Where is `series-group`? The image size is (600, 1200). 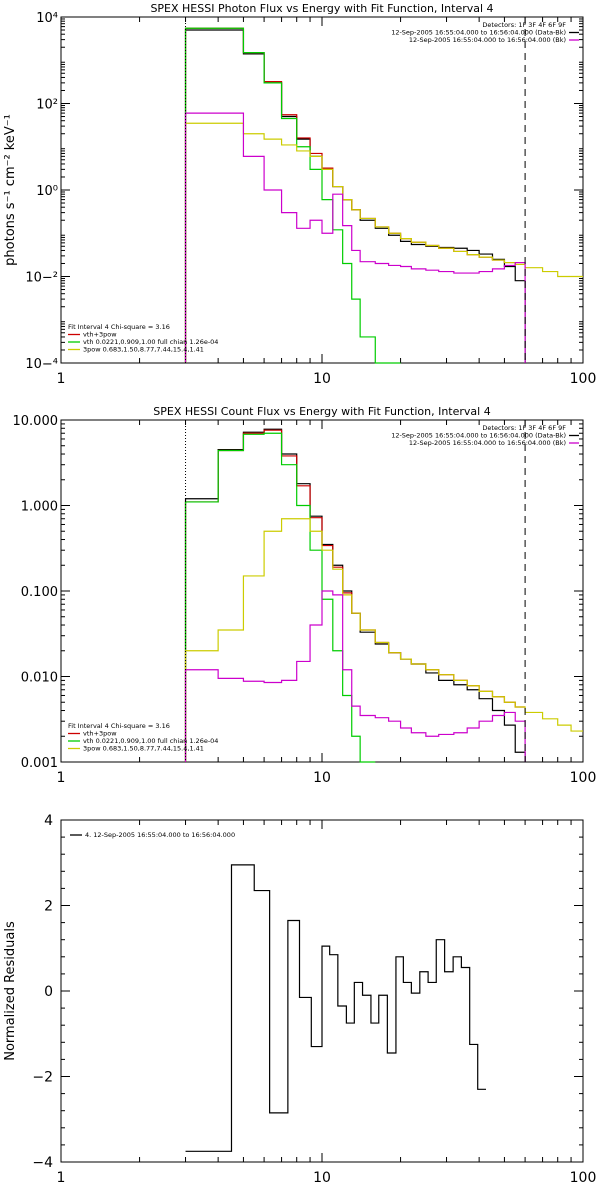 series-group is located at coordinates (336, 1008).